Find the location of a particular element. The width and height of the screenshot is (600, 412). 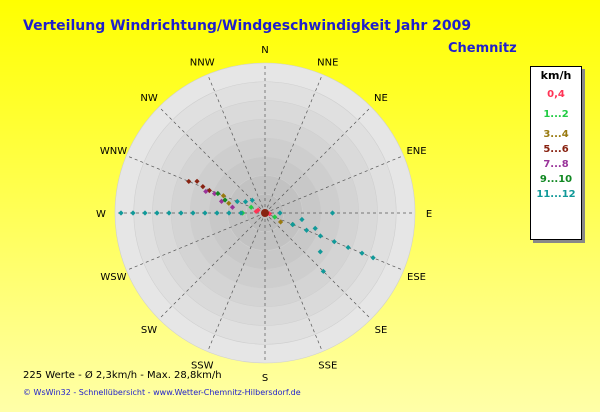

direction-label-se: SE is located at coordinates (381, 330).